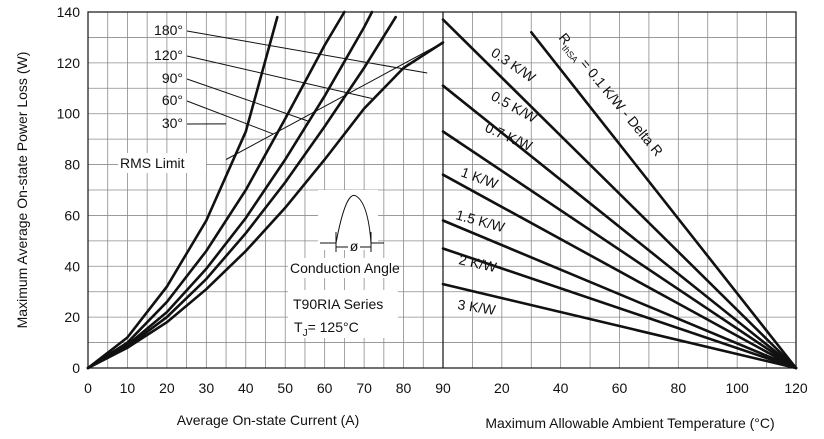 The height and width of the screenshot is (439, 824). What do you see at coordinates (69, 114) in the screenshot?
I see `y-tick-label: 100` at bounding box center [69, 114].